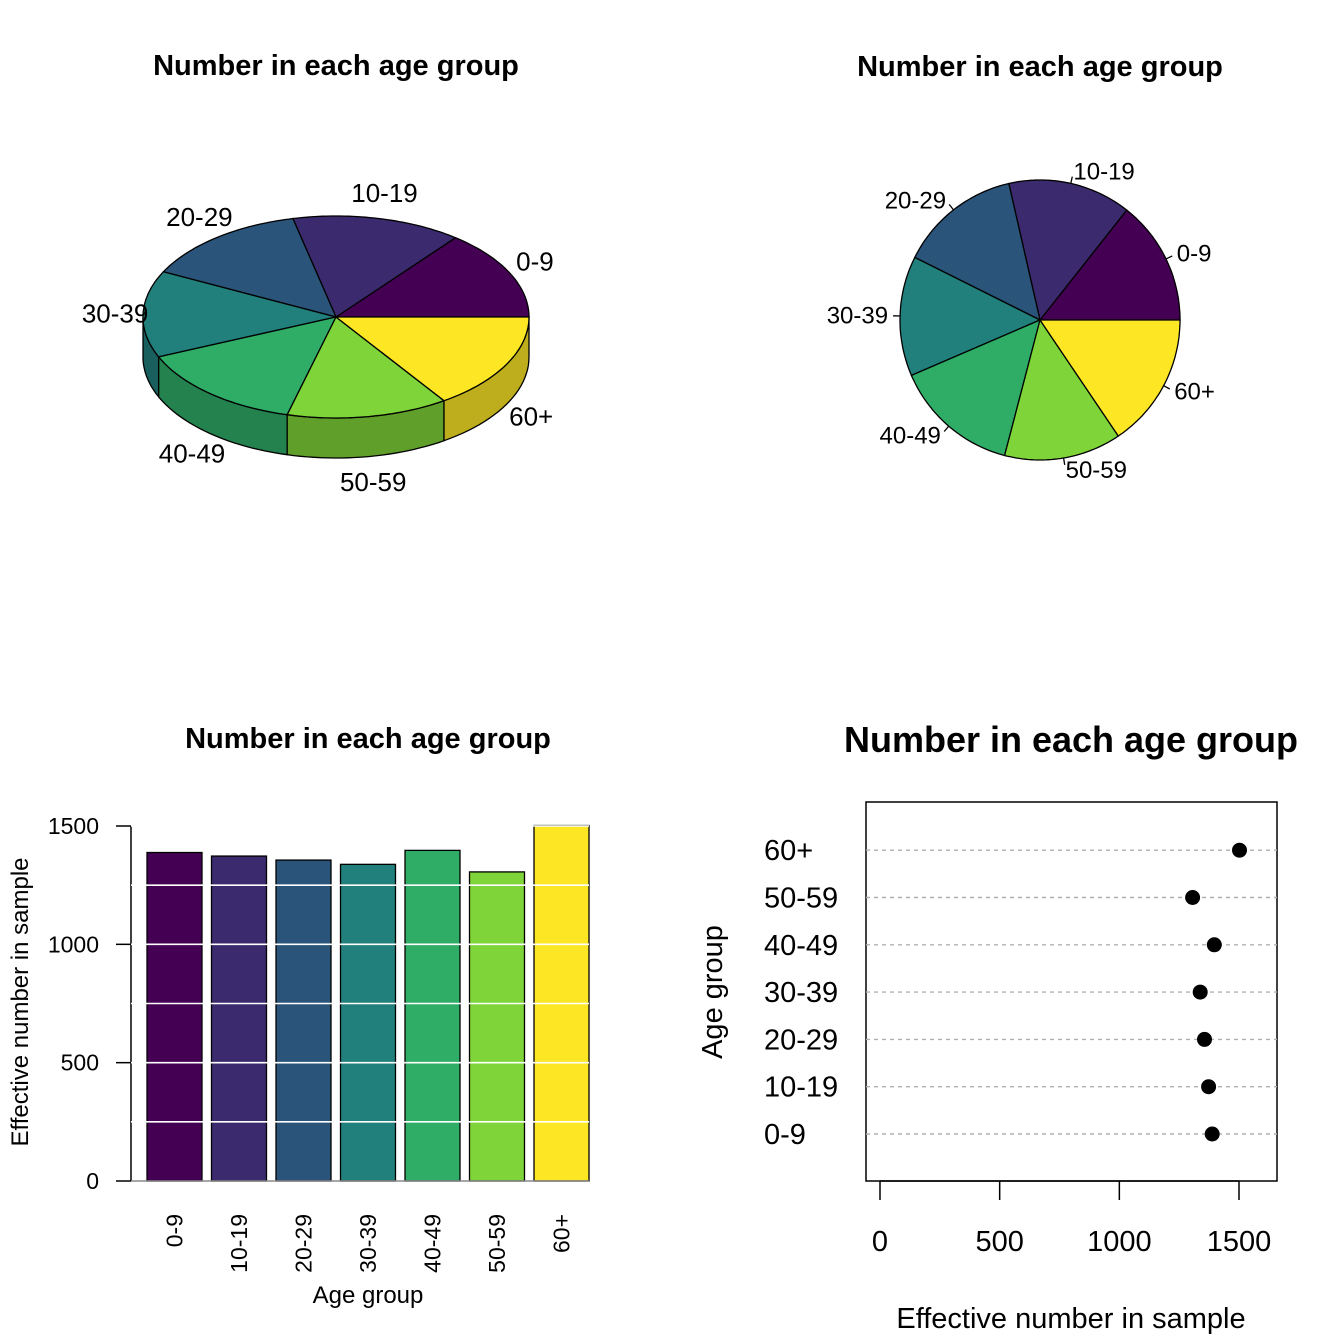  Describe the element at coordinates (801, 1088) in the screenshot. I see `dot-y-label: 10-19` at that location.